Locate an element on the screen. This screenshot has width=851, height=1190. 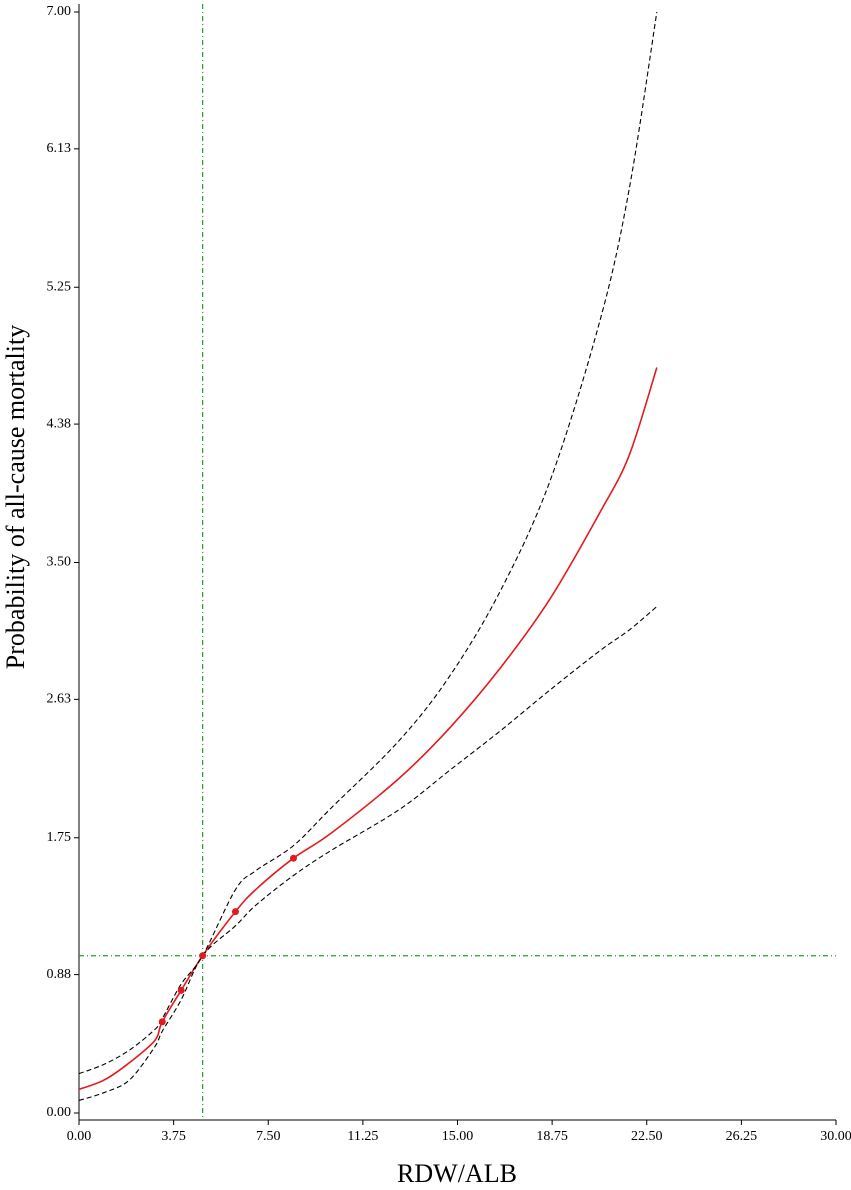
y-tick-label: 0.88 is located at coordinates (59, 974).